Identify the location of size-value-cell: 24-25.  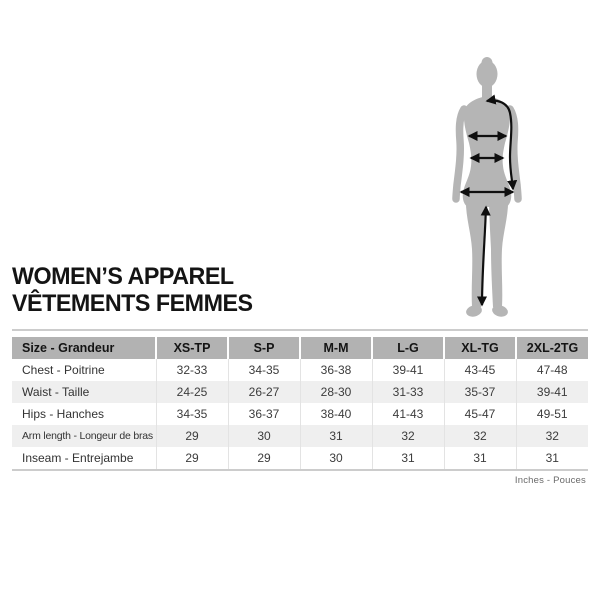
(191, 392).